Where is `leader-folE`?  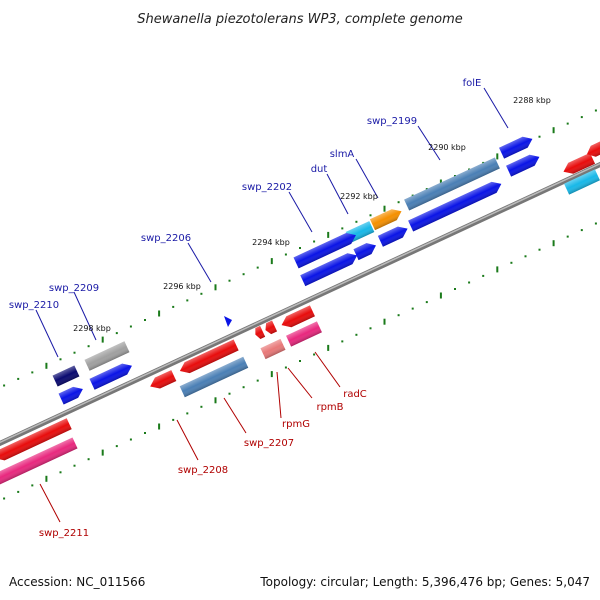 leader-folE is located at coordinates (496, 108).